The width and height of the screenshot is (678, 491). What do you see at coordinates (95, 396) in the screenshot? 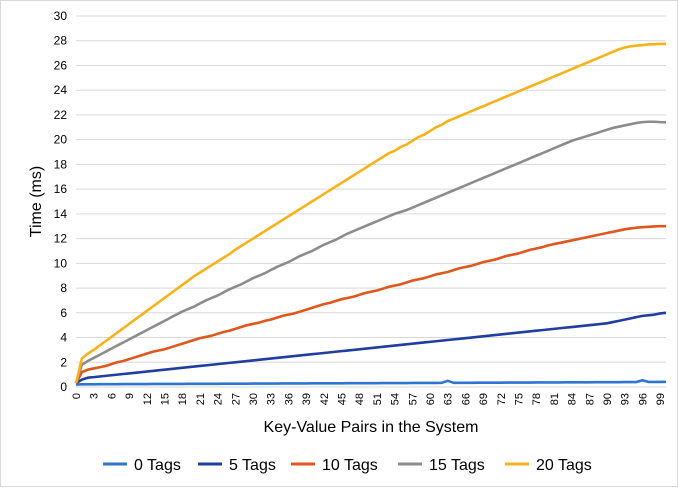
I see `x-tick-label: 3` at bounding box center [95, 396].